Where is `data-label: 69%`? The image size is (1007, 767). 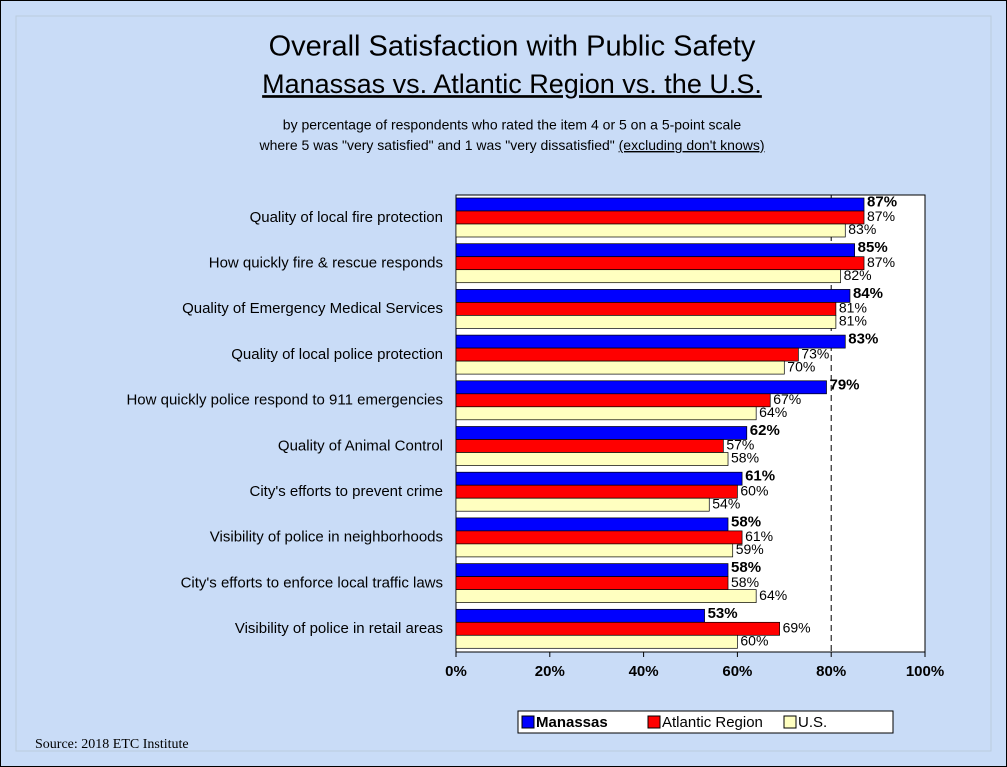
data-label: 69% is located at coordinates (797, 628).